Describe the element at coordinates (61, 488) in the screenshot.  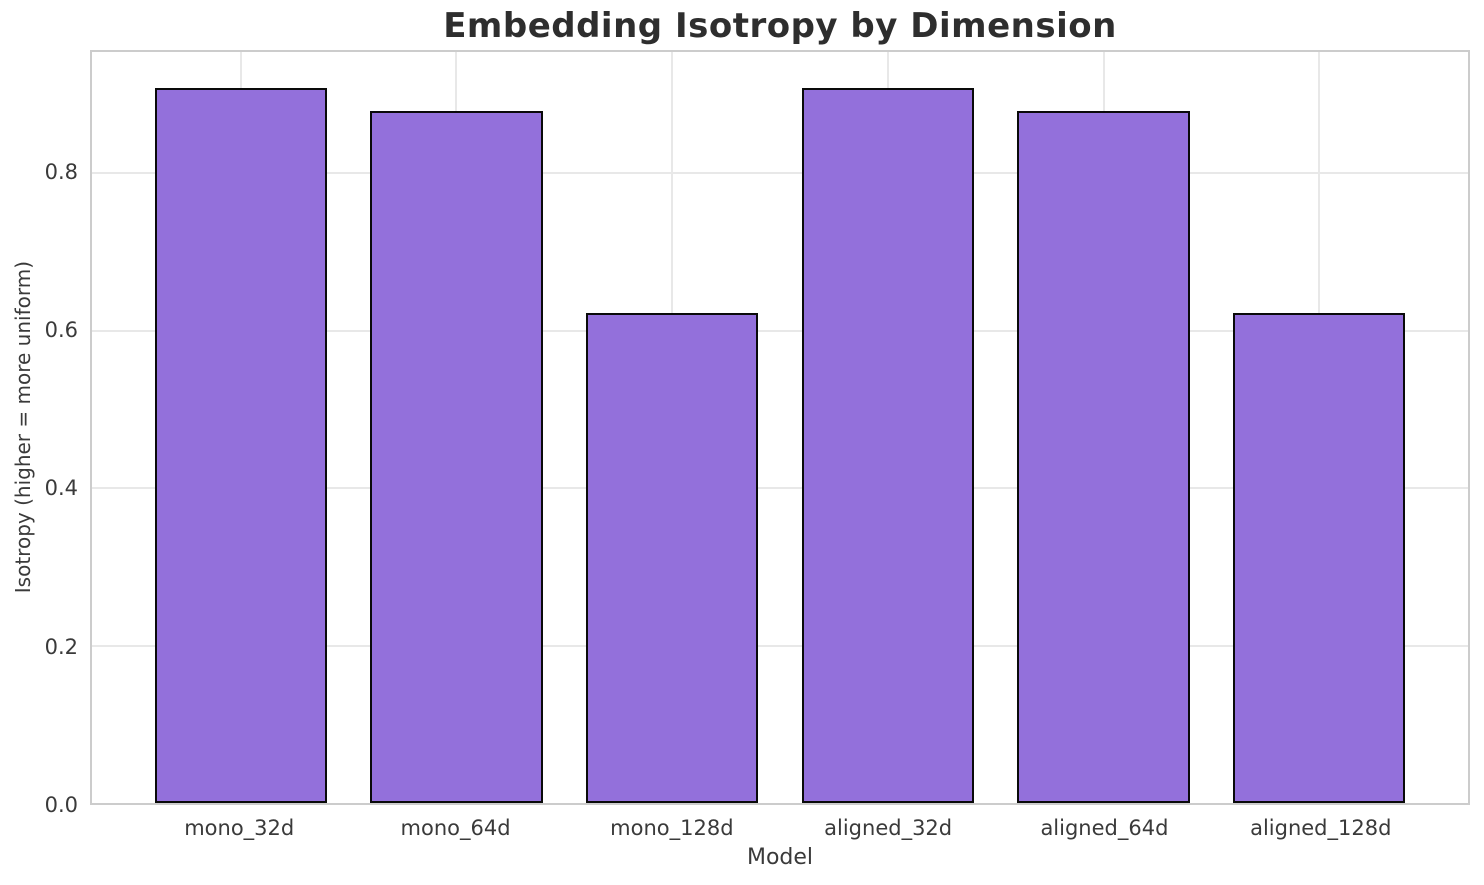
I see `y-tick-label: 0.4` at that location.